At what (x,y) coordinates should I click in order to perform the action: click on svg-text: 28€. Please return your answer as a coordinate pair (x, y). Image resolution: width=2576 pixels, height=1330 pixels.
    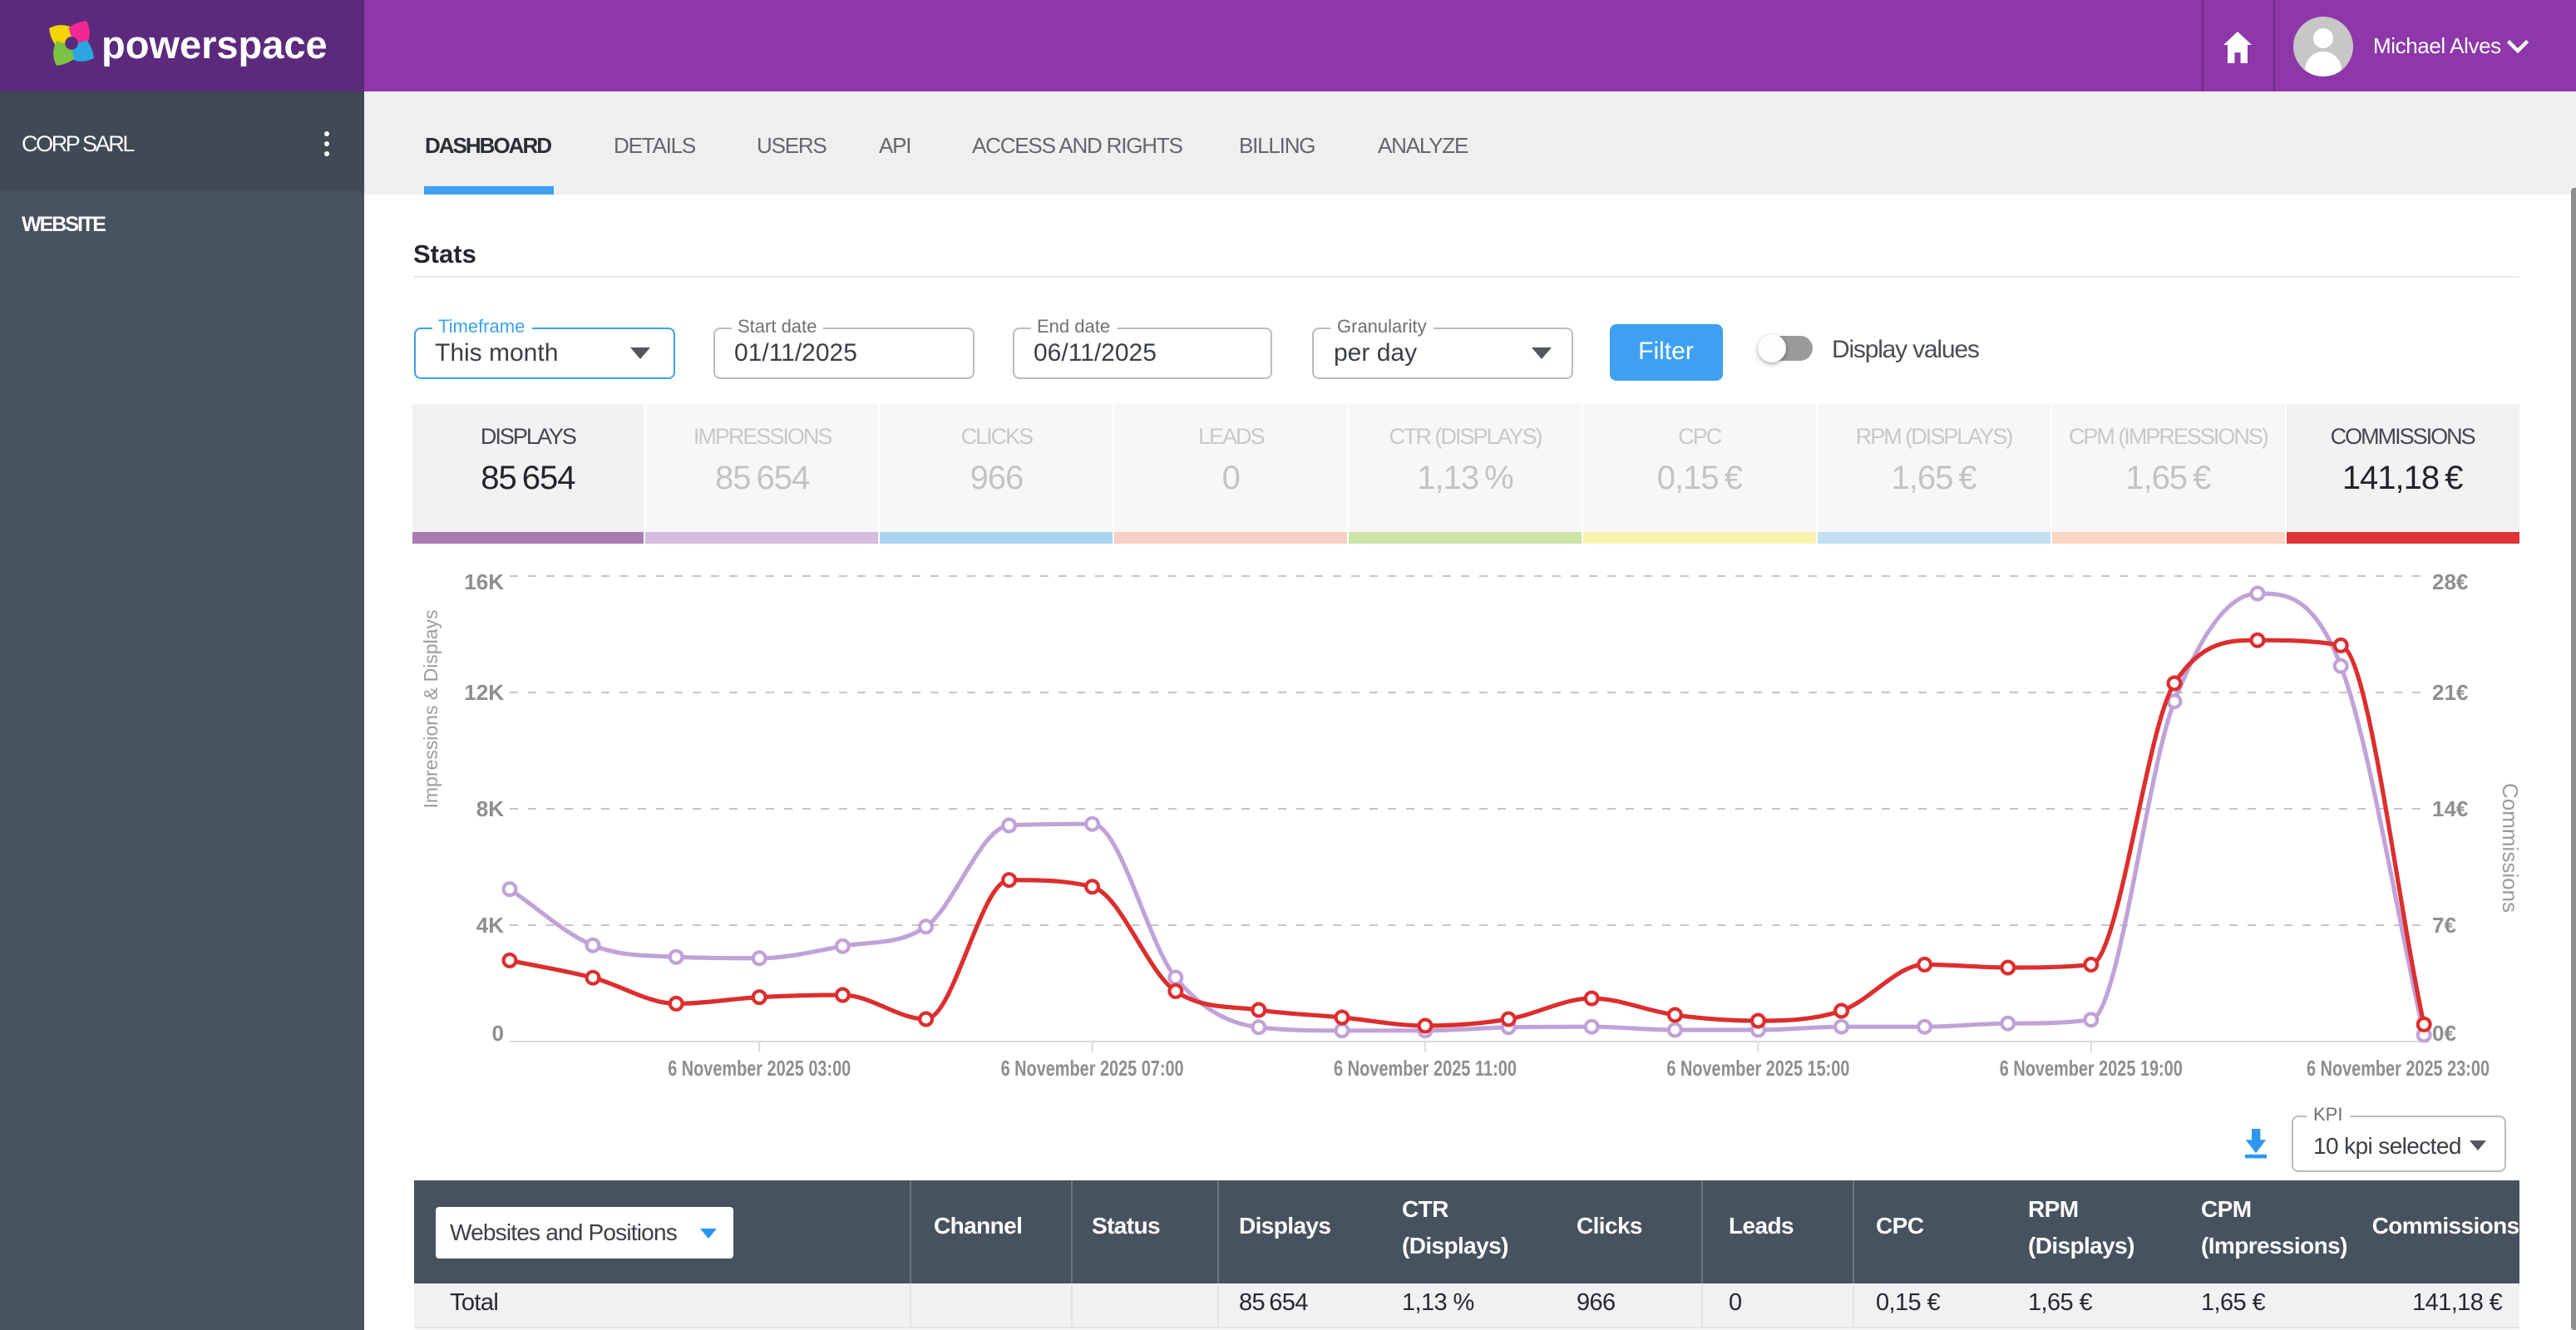
    Looking at the image, I should click on (2449, 581).